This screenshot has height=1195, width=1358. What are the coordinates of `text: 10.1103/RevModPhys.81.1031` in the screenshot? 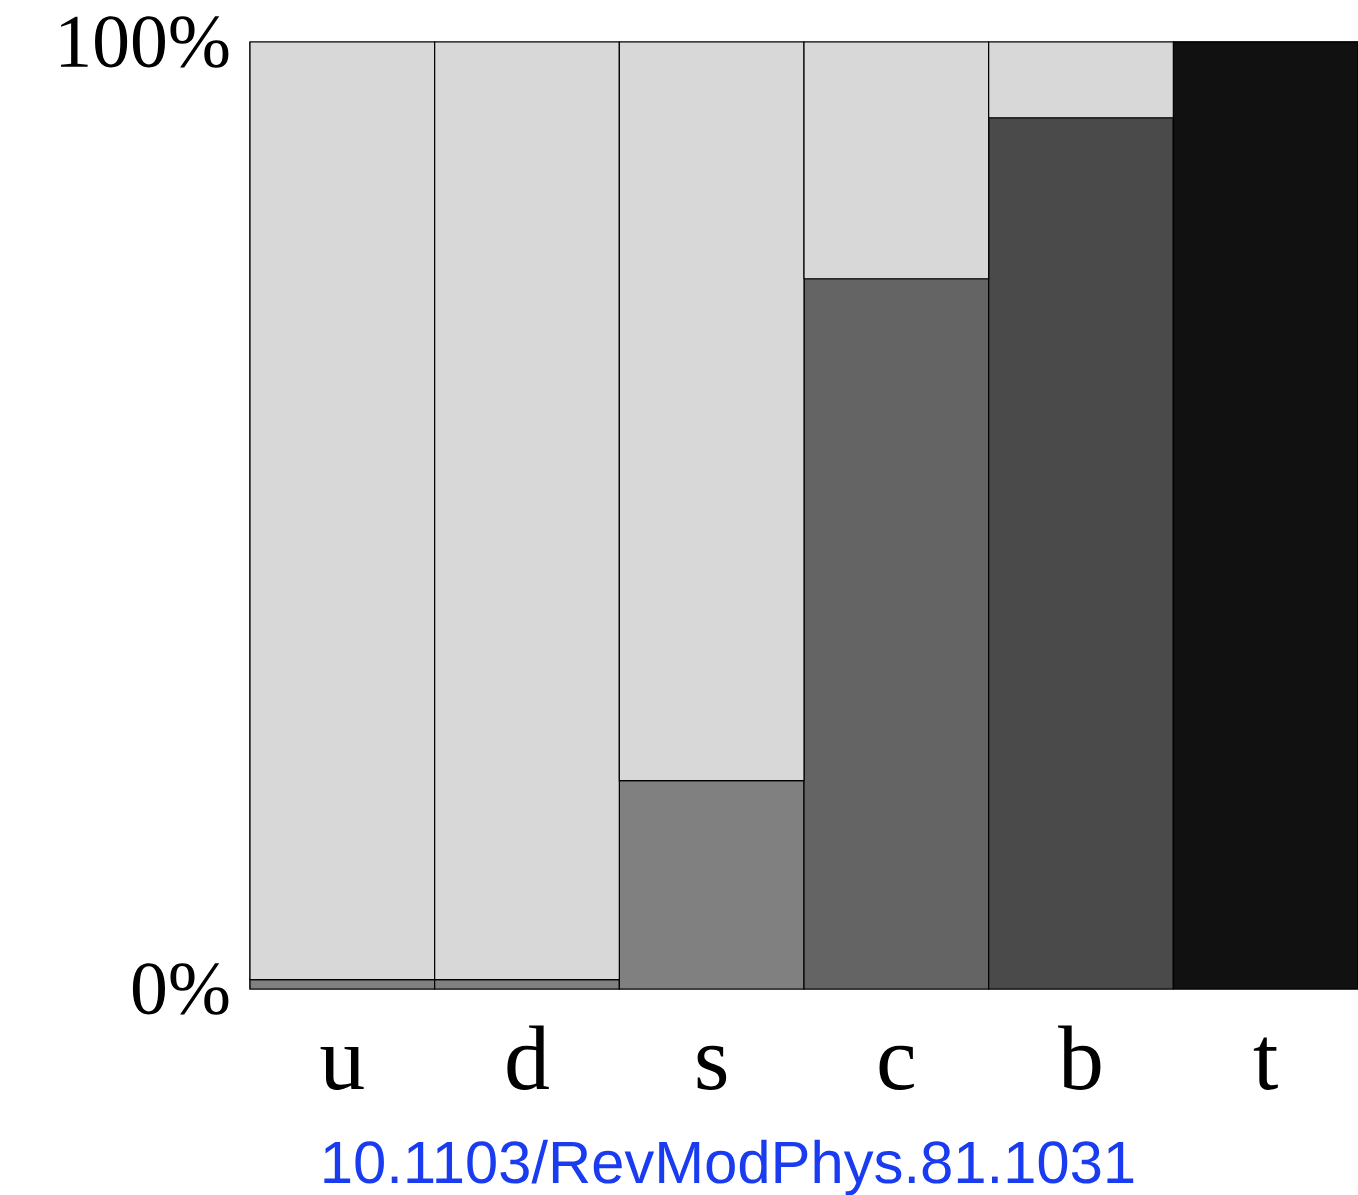 It's located at (729, 1167).